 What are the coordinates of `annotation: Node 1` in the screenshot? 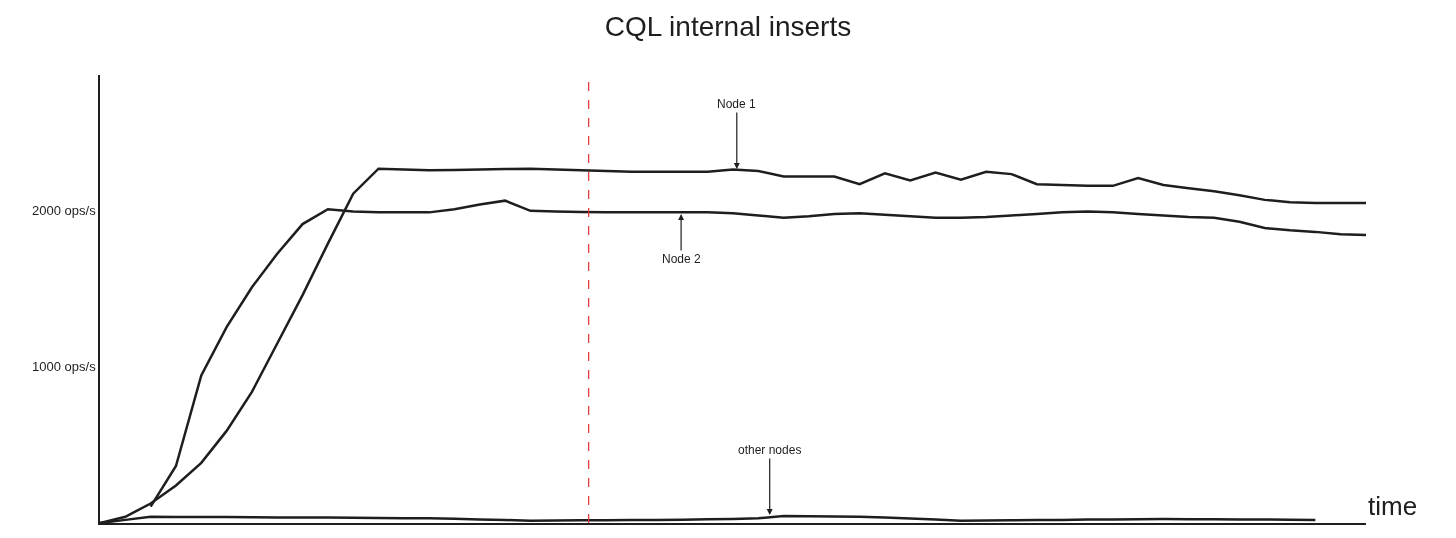 It's located at (737, 104).